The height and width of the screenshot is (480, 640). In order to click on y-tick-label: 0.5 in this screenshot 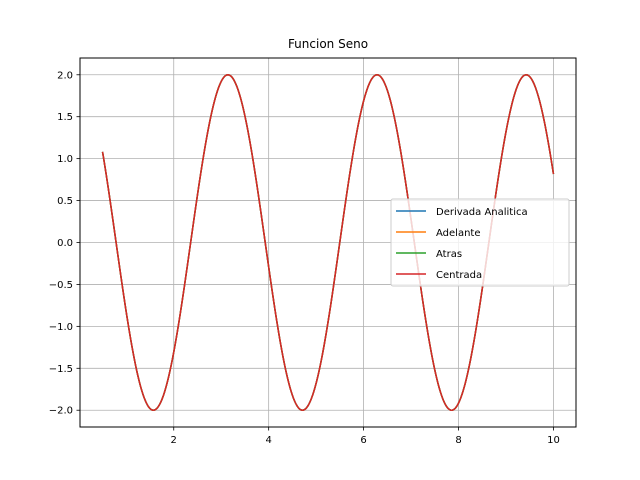, I will do `click(65, 201)`.